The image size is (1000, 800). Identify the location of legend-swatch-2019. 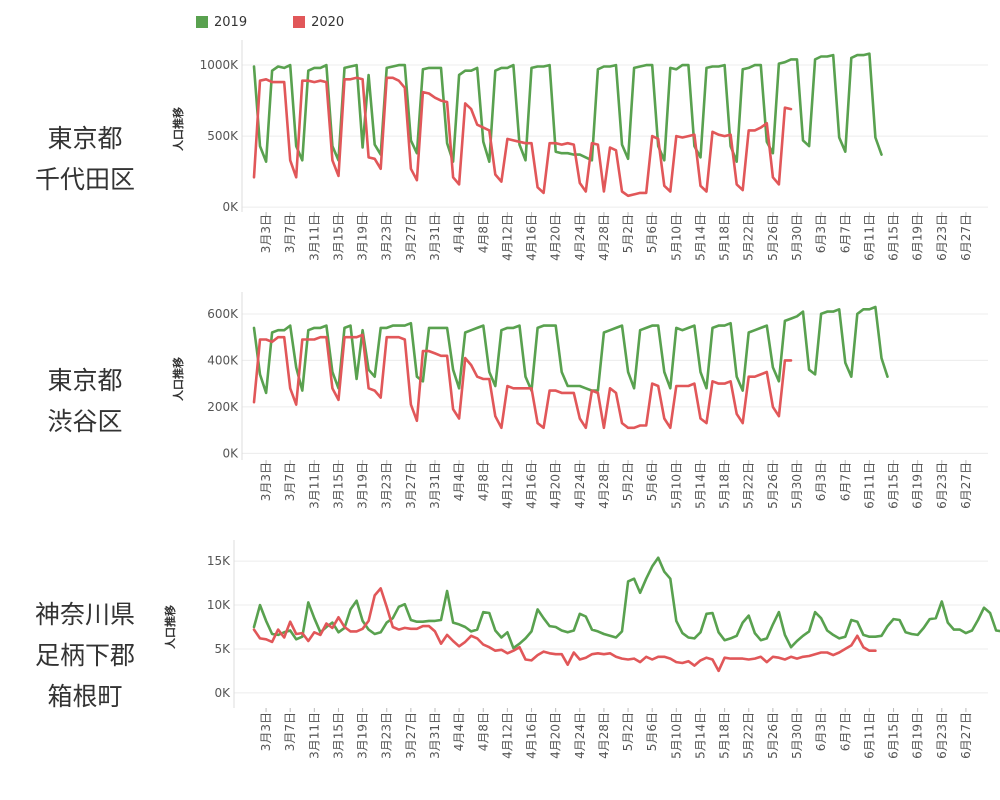
(202, 22).